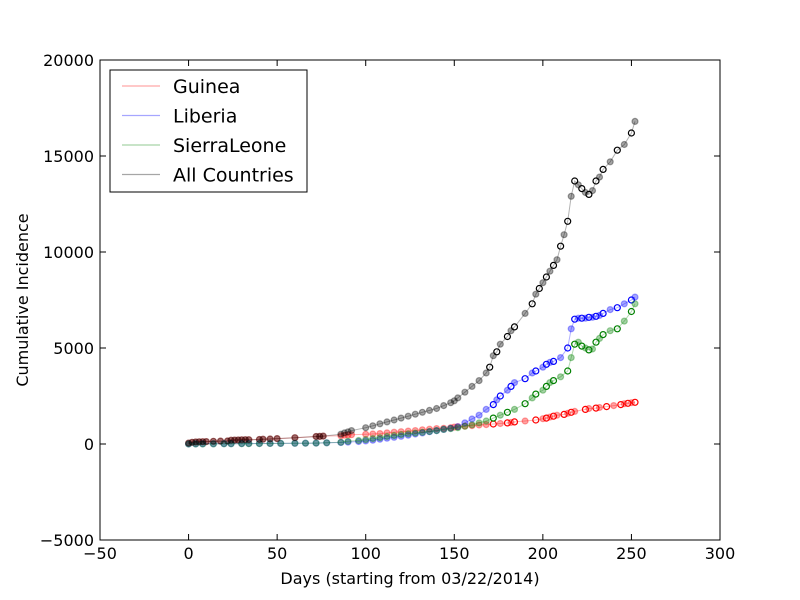  What do you see at coordinates (68, 156) in the screenshot?
I see `y-tick-label: 15000` at bounding box center [68, 156].